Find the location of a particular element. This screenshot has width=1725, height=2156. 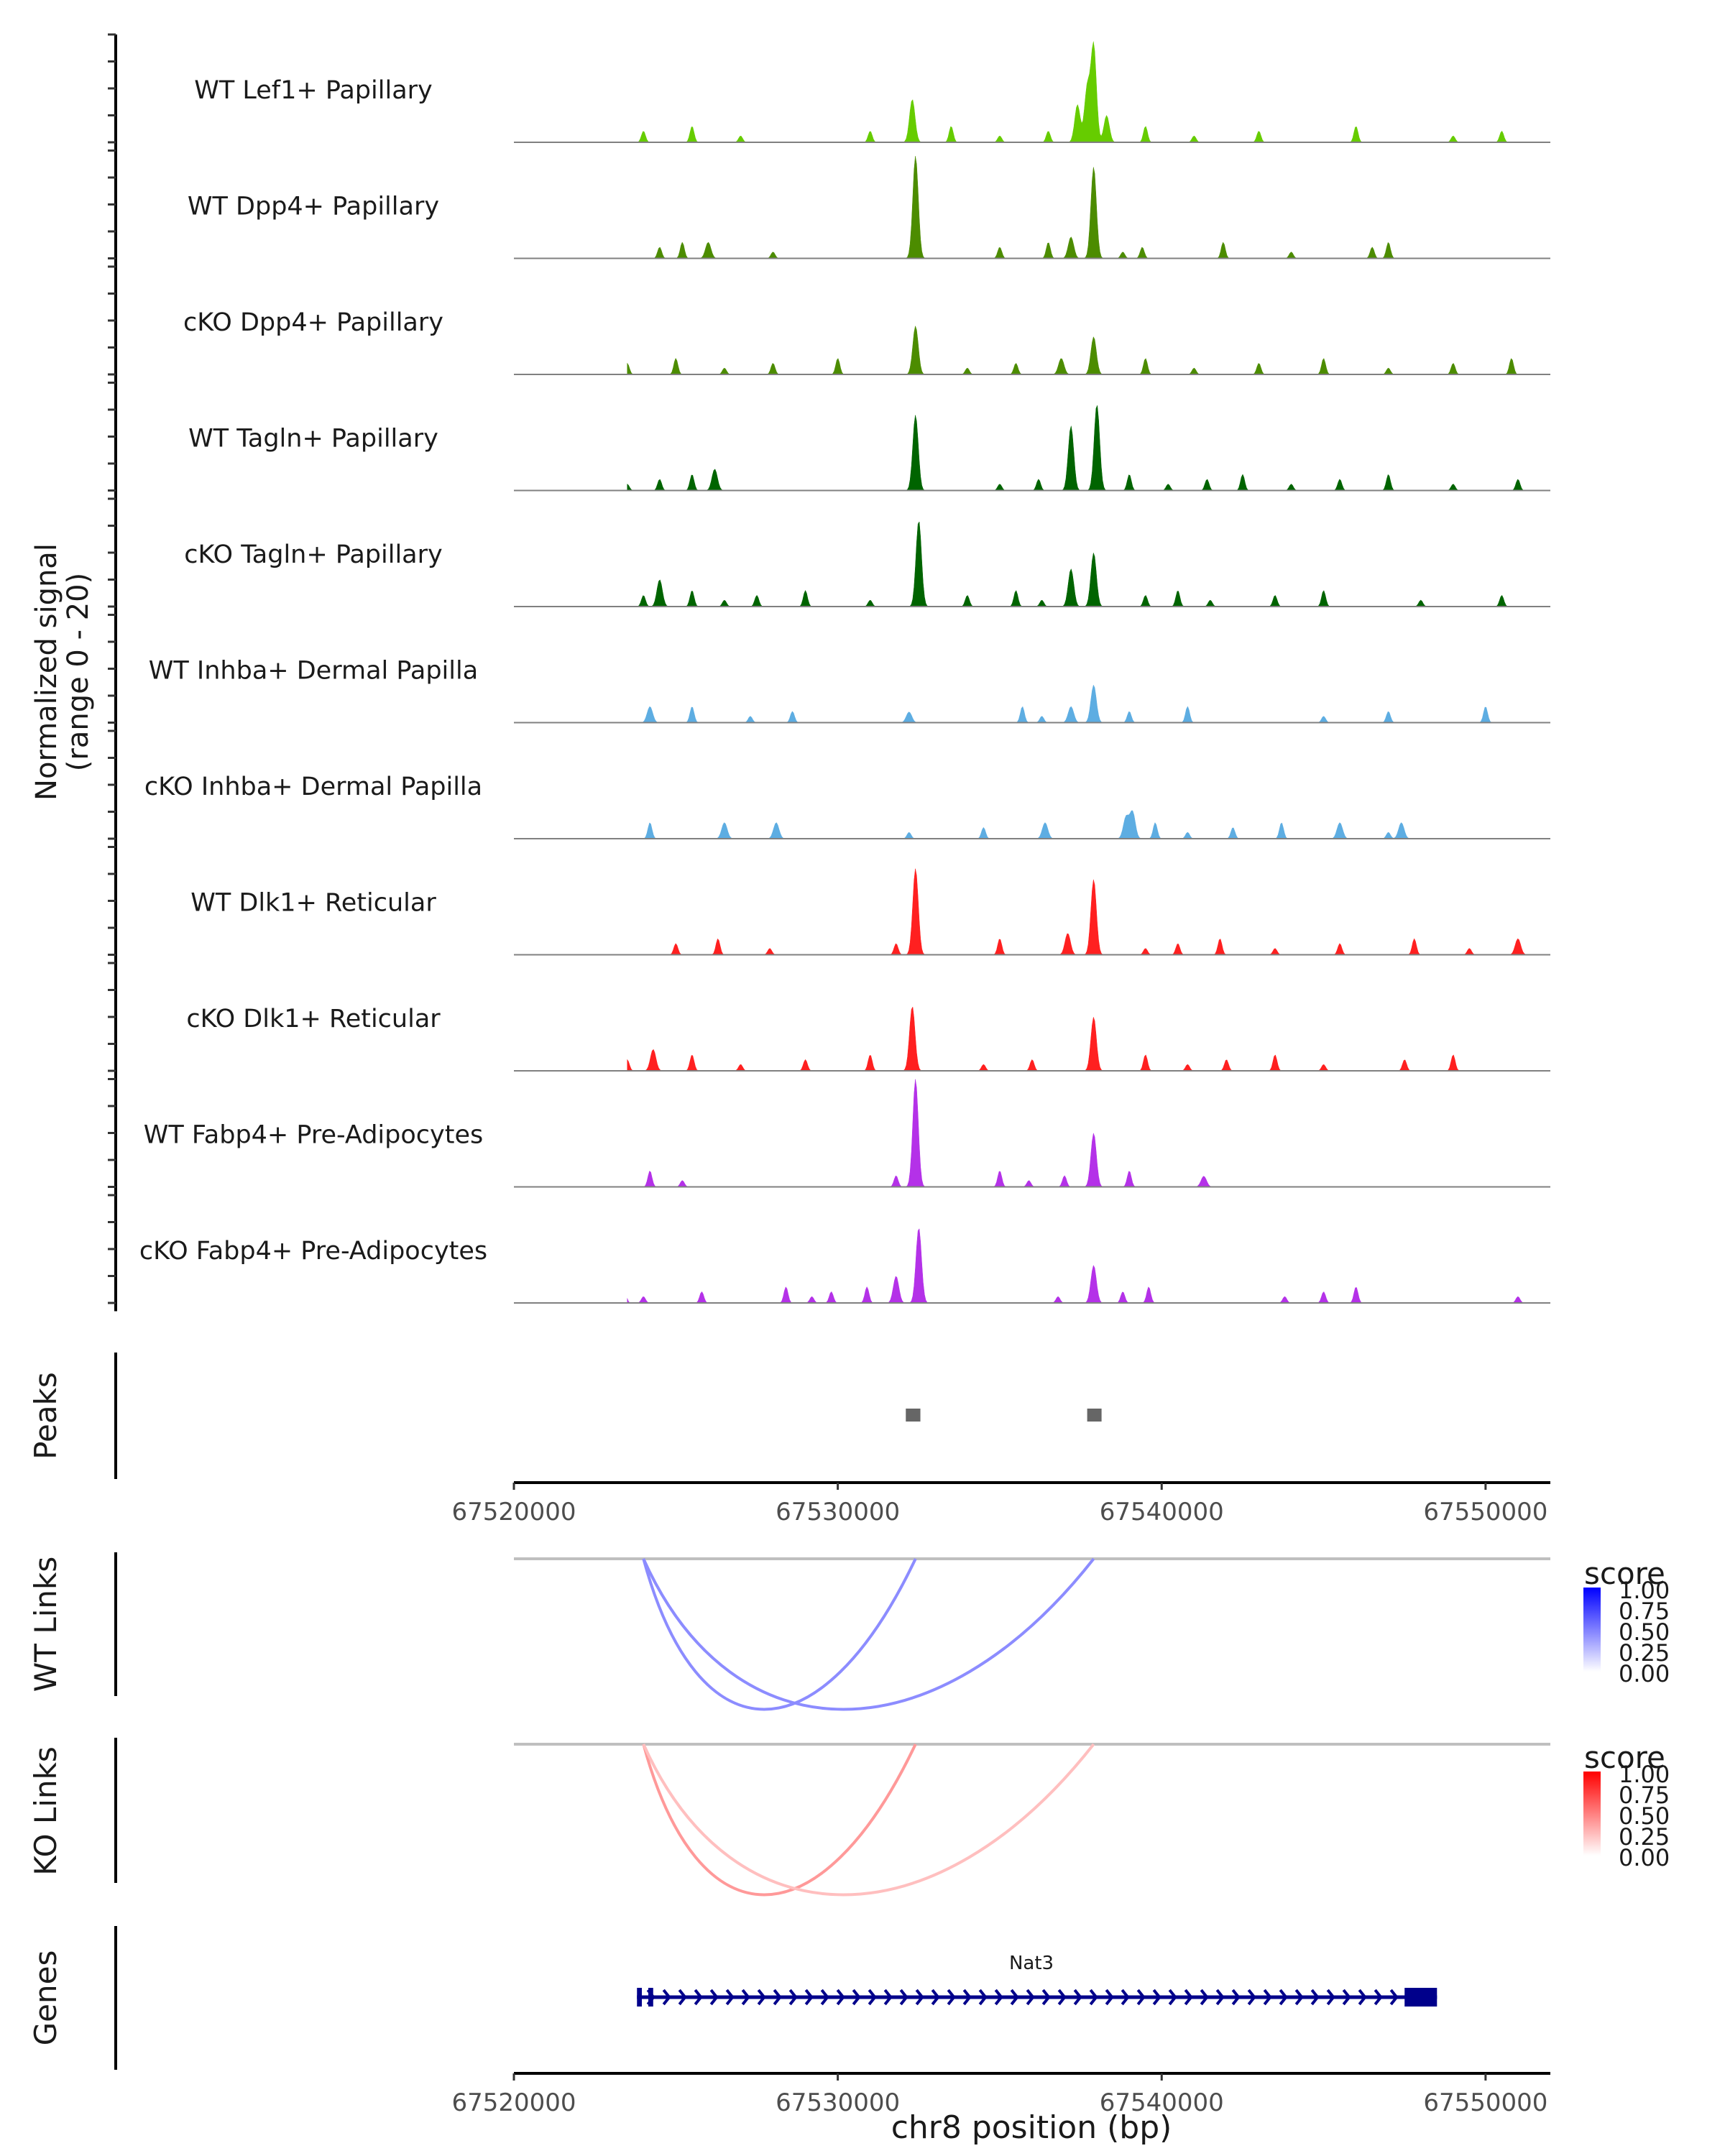

x-axis-title: chr8 position (bp) is located at coordinates (1031, 2127).